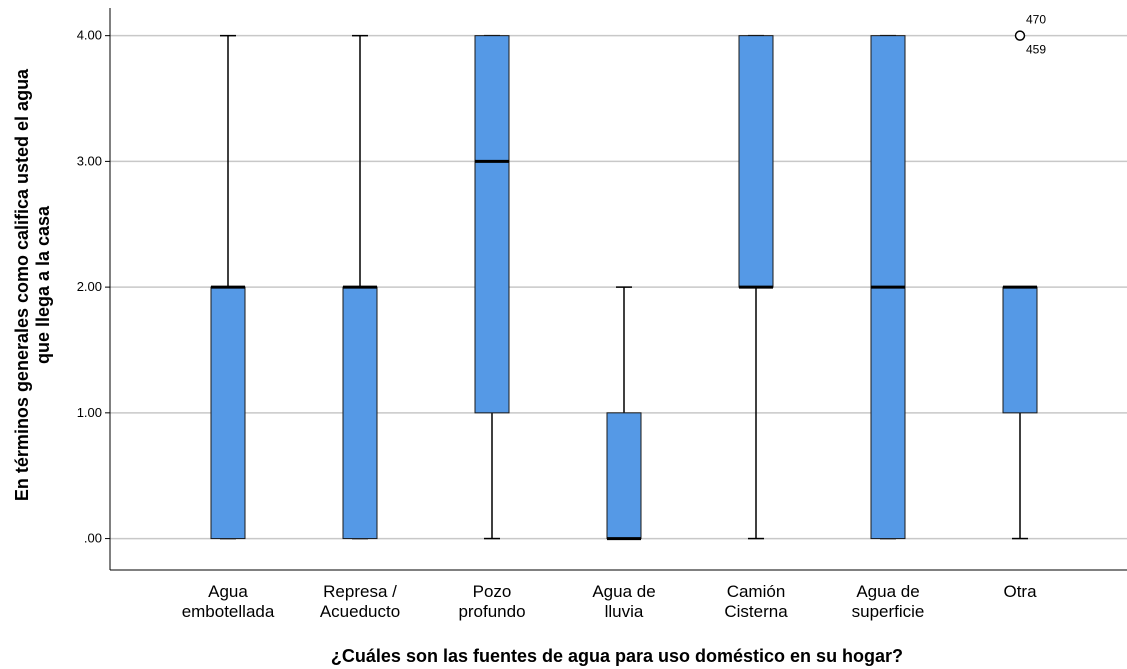  I want to click on y-tick-labels: .00 1.00 2.00 3.00 4.00, so click(93, 287).